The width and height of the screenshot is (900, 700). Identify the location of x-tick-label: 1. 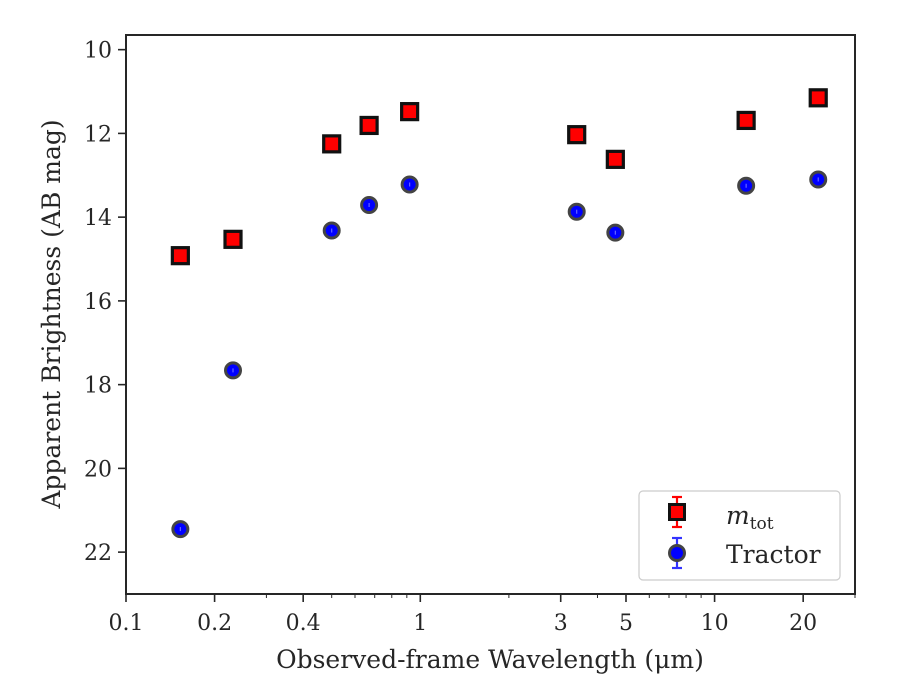
(420, 623).